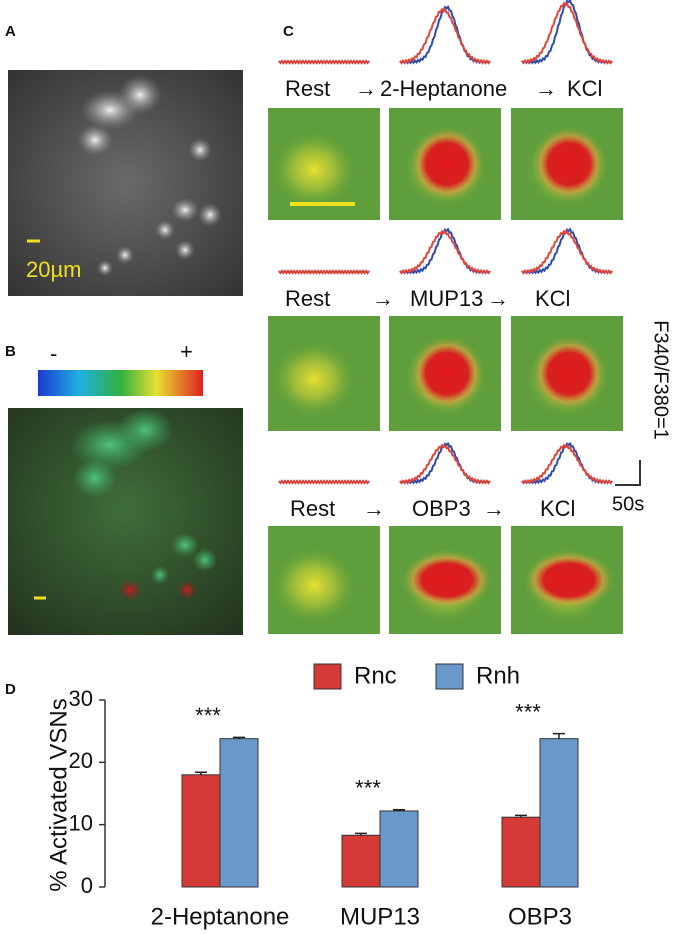 Image resolution: width=678 pixels, height=934 pixels. What do you see at coordinates (120, 383) in the screenshot?
I see `colorbar` at bounding box center [120, 383].